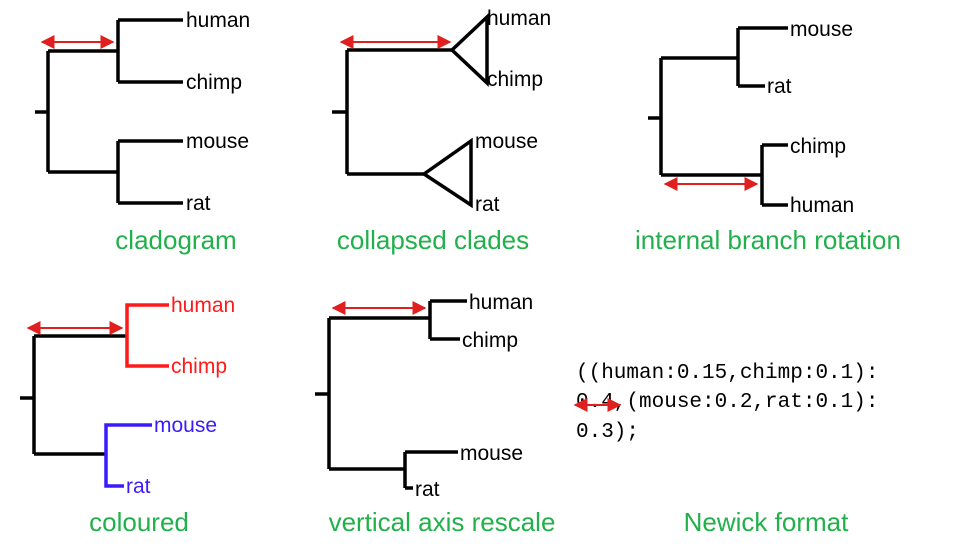  What do you see at coordinates (727, 402) in the screenshot?
I see `newick-line: 0.4,(mouse:0.2,rat:0.1):` at bounding box center [727, 402].